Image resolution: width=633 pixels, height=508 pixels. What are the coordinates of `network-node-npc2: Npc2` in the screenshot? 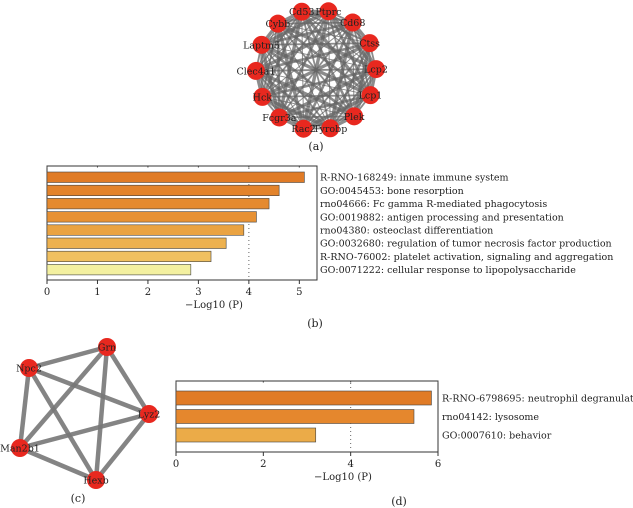 It's located at (29, 368).